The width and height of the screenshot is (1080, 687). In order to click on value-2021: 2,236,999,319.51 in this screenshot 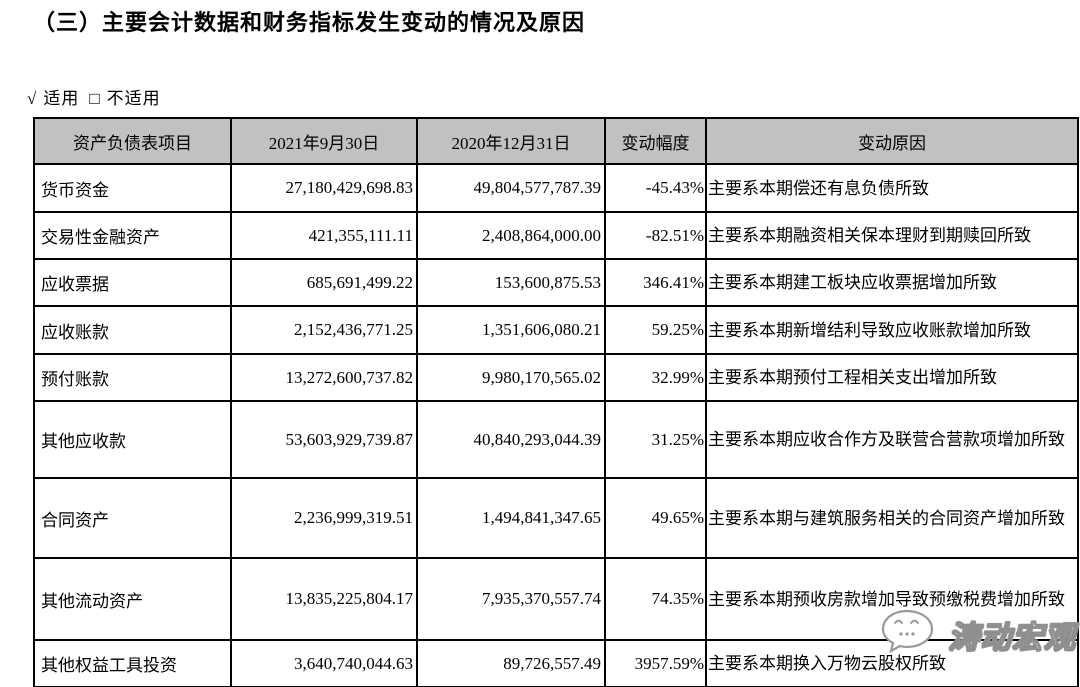, I will do `click(324, 518)`.